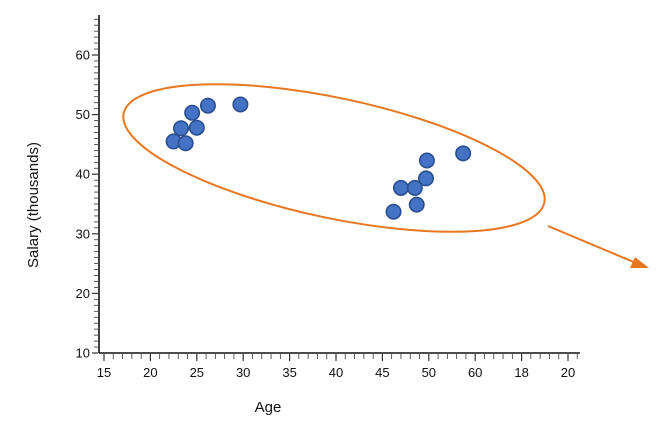  Describe the element at coordinates (104, 372) in the screenshot. I see `x-tick-label: 15` at that location.